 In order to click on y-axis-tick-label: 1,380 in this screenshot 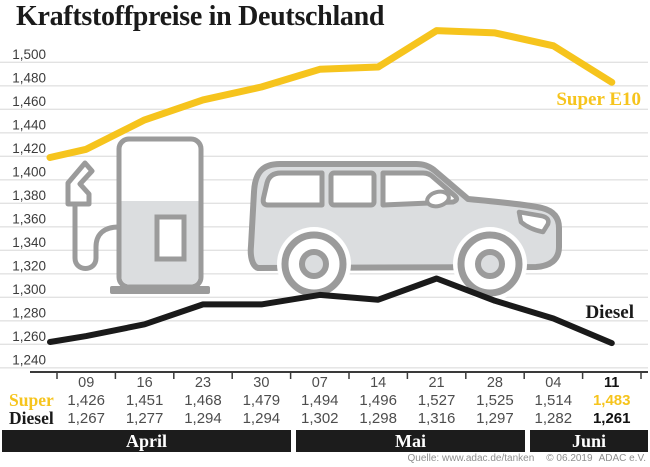, I will do `click(29, 195)`.